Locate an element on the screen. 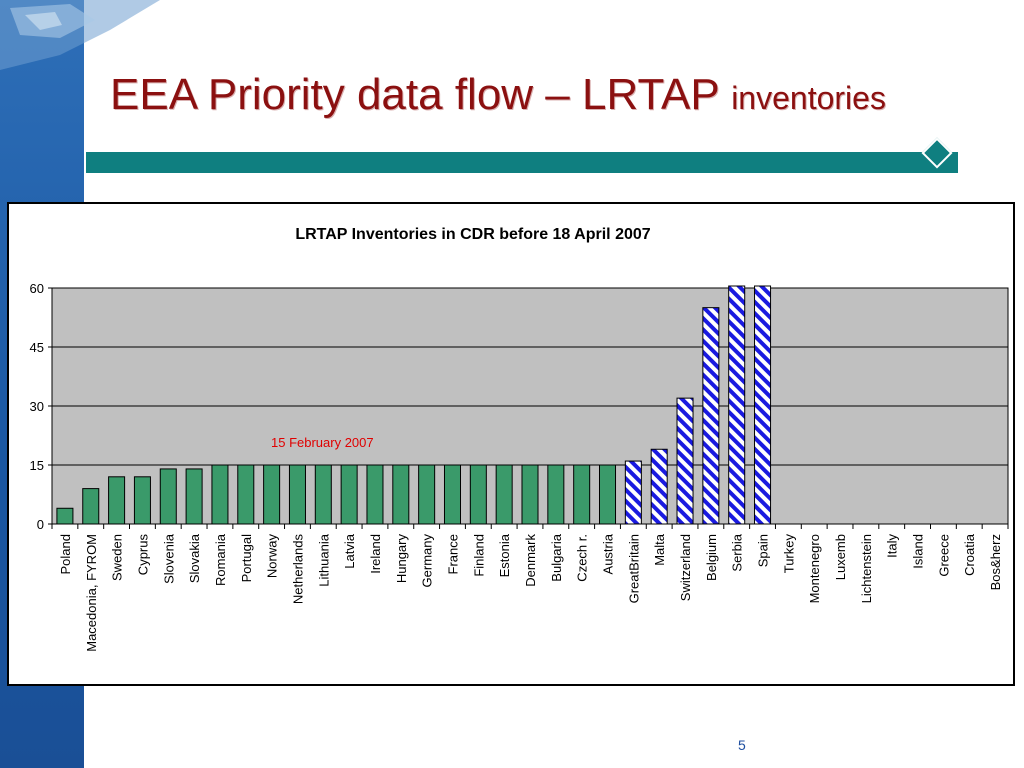  x-tick-label: Poland is located at coordinates (65, 554).